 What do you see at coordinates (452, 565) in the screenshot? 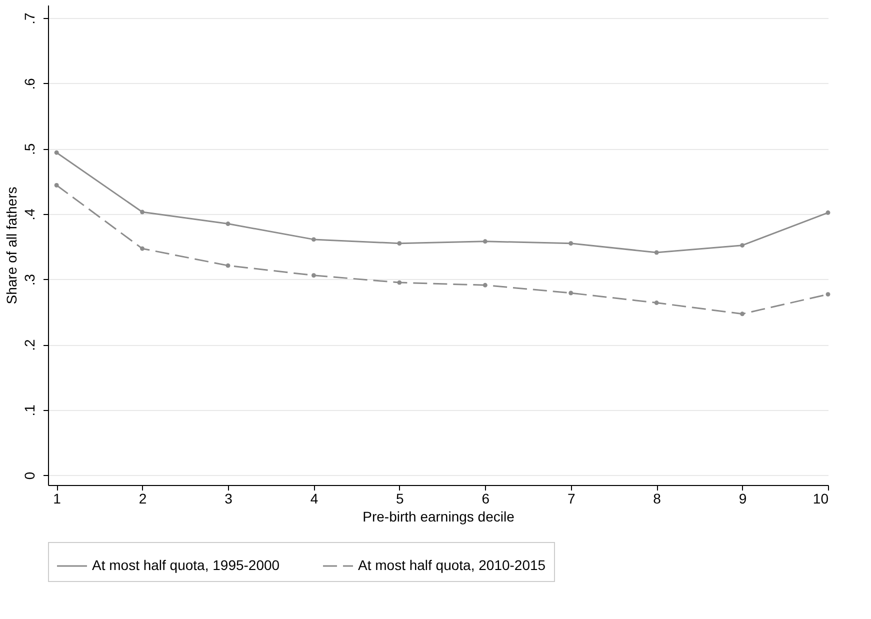
I see `legend-label: At most half quota, 2010-2015` at bounding box center [452, 565].